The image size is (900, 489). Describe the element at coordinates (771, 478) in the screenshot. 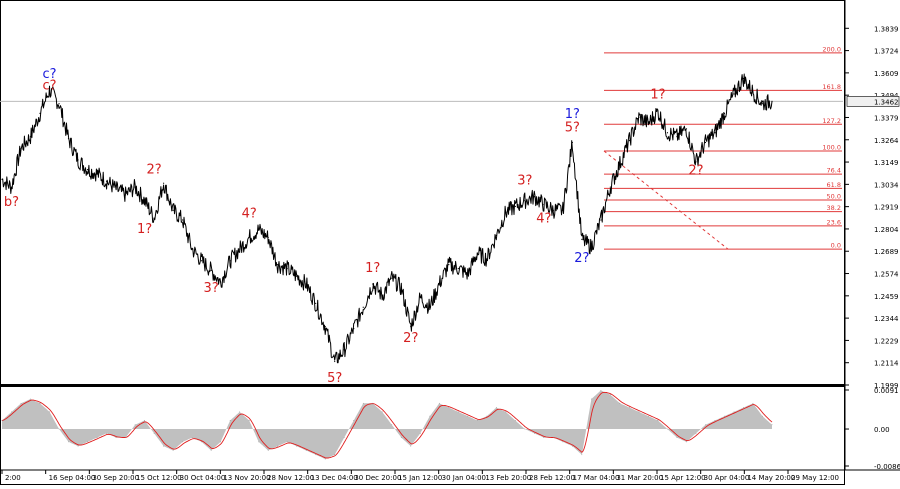

I see `time-tick-label: 14 May 20:00` at that location.